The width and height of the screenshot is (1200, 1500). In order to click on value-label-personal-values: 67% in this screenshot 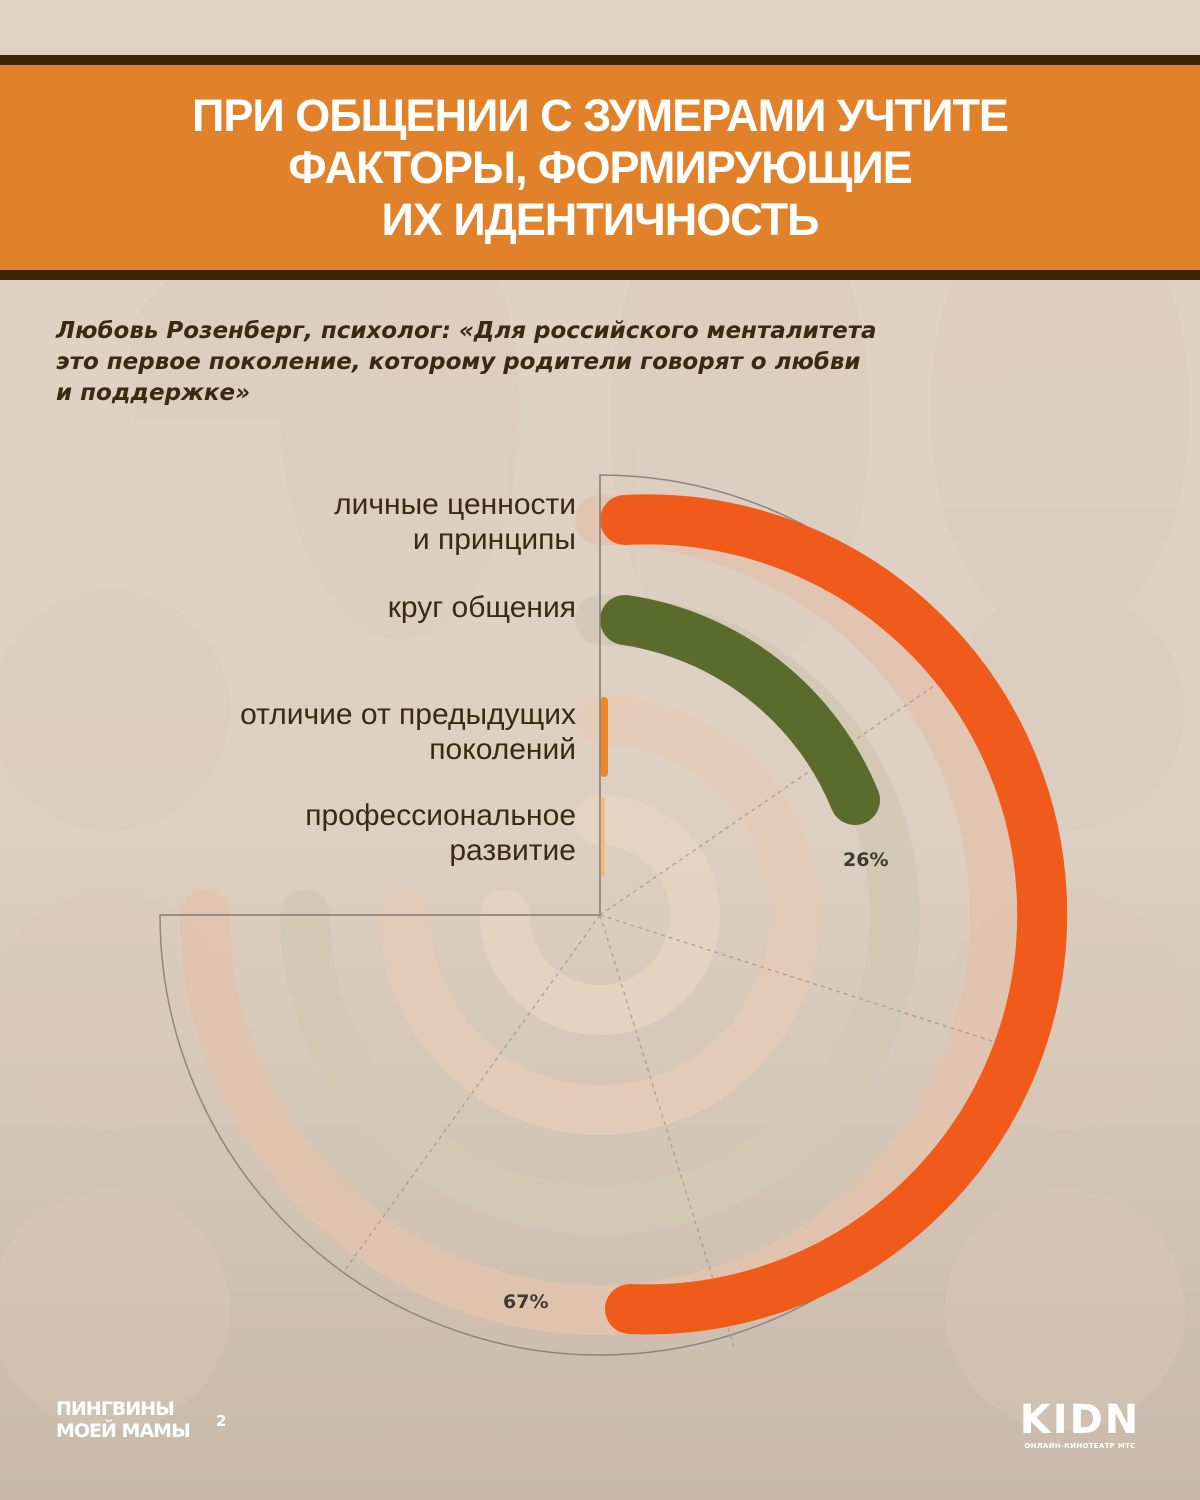, I will do `click(526, 1302)`.